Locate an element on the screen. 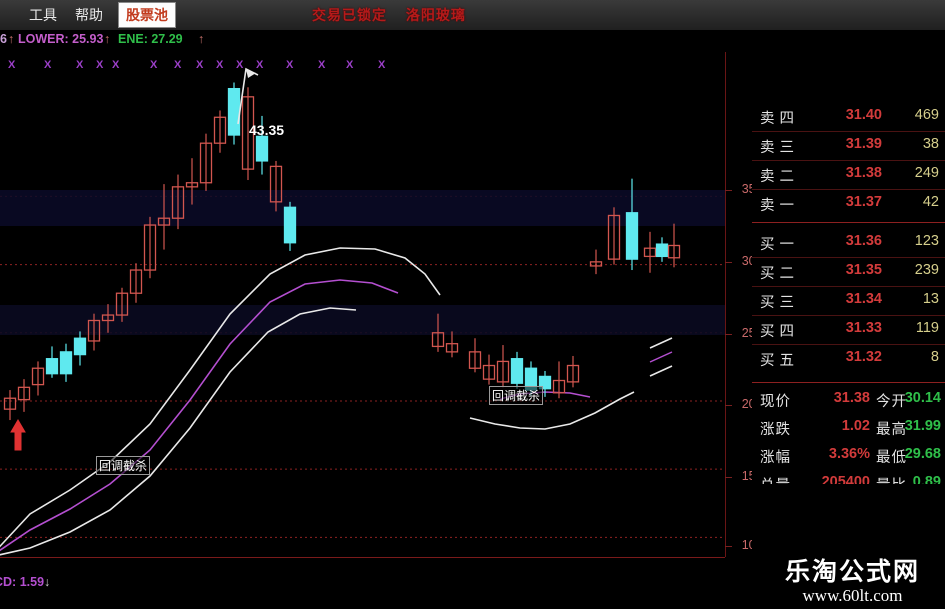 The width and height of the screenshot is (945, 609). bid-price-5: 31.32 is located at coordinates (863, 357).